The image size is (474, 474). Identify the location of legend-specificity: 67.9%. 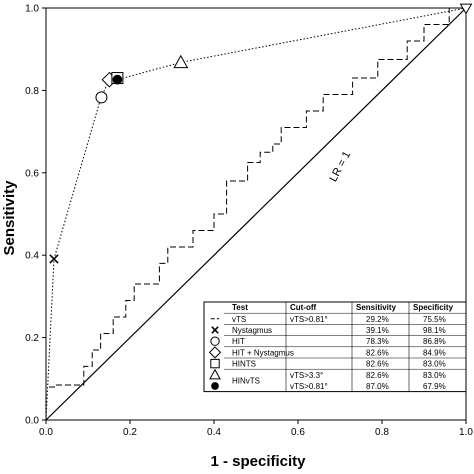
(434, 386).